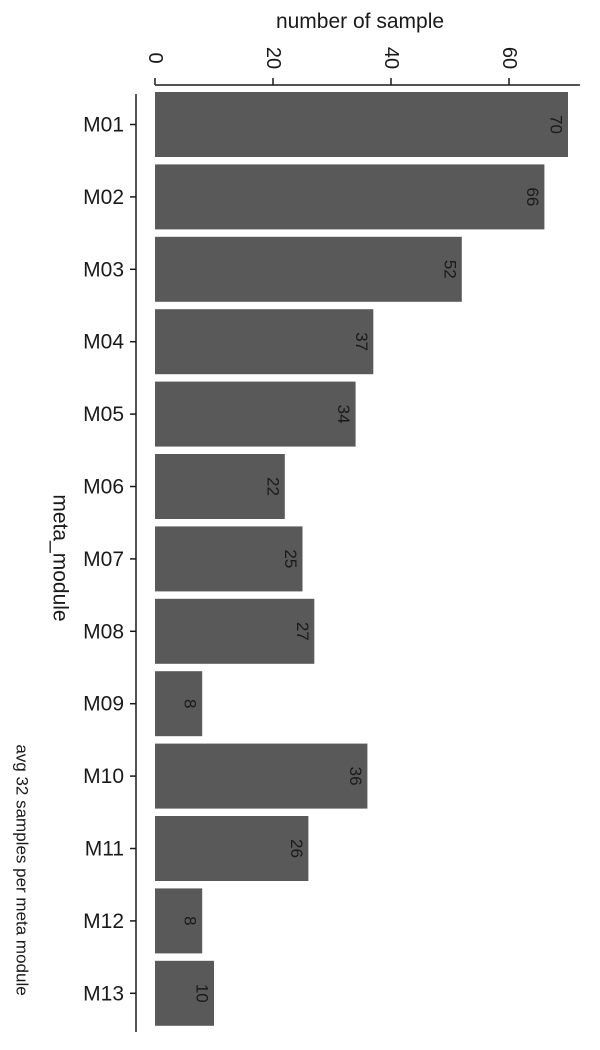 This screenshot has width=600, height=1050. Describe the element at coordinates (60, 557) in the screenshot. I see `y-axis-title: meta_module` at that location.